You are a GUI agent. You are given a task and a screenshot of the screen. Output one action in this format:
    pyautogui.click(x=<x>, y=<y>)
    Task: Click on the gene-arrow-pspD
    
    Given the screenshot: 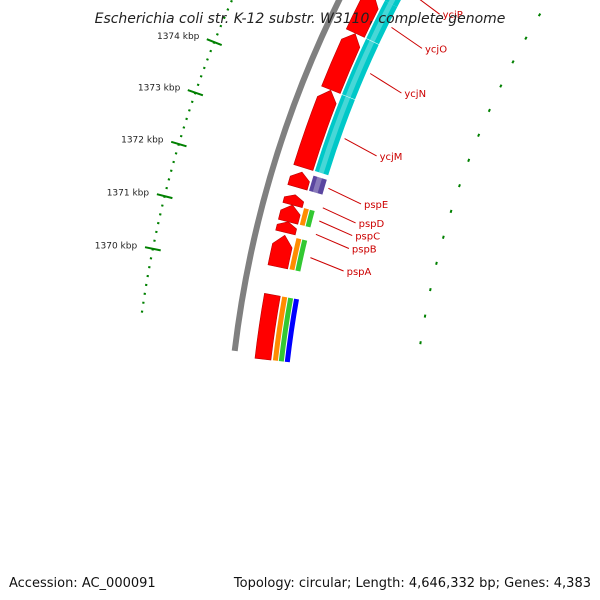 What is the action you would take?
    pyautogui.click(x=293, y=201)
    